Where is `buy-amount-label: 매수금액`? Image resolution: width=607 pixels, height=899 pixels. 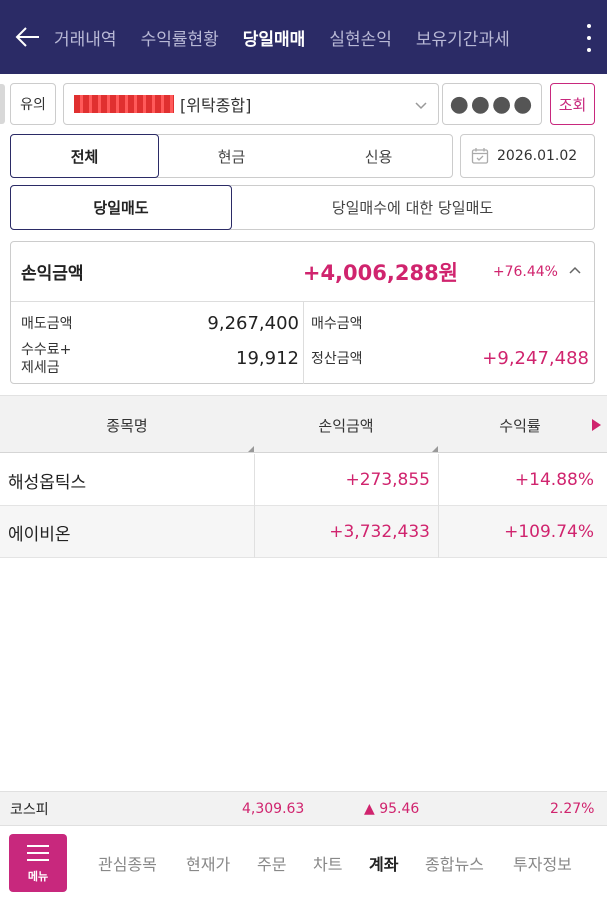 buy-amount-label: 매수금액 is located at coordinates (337, 324).